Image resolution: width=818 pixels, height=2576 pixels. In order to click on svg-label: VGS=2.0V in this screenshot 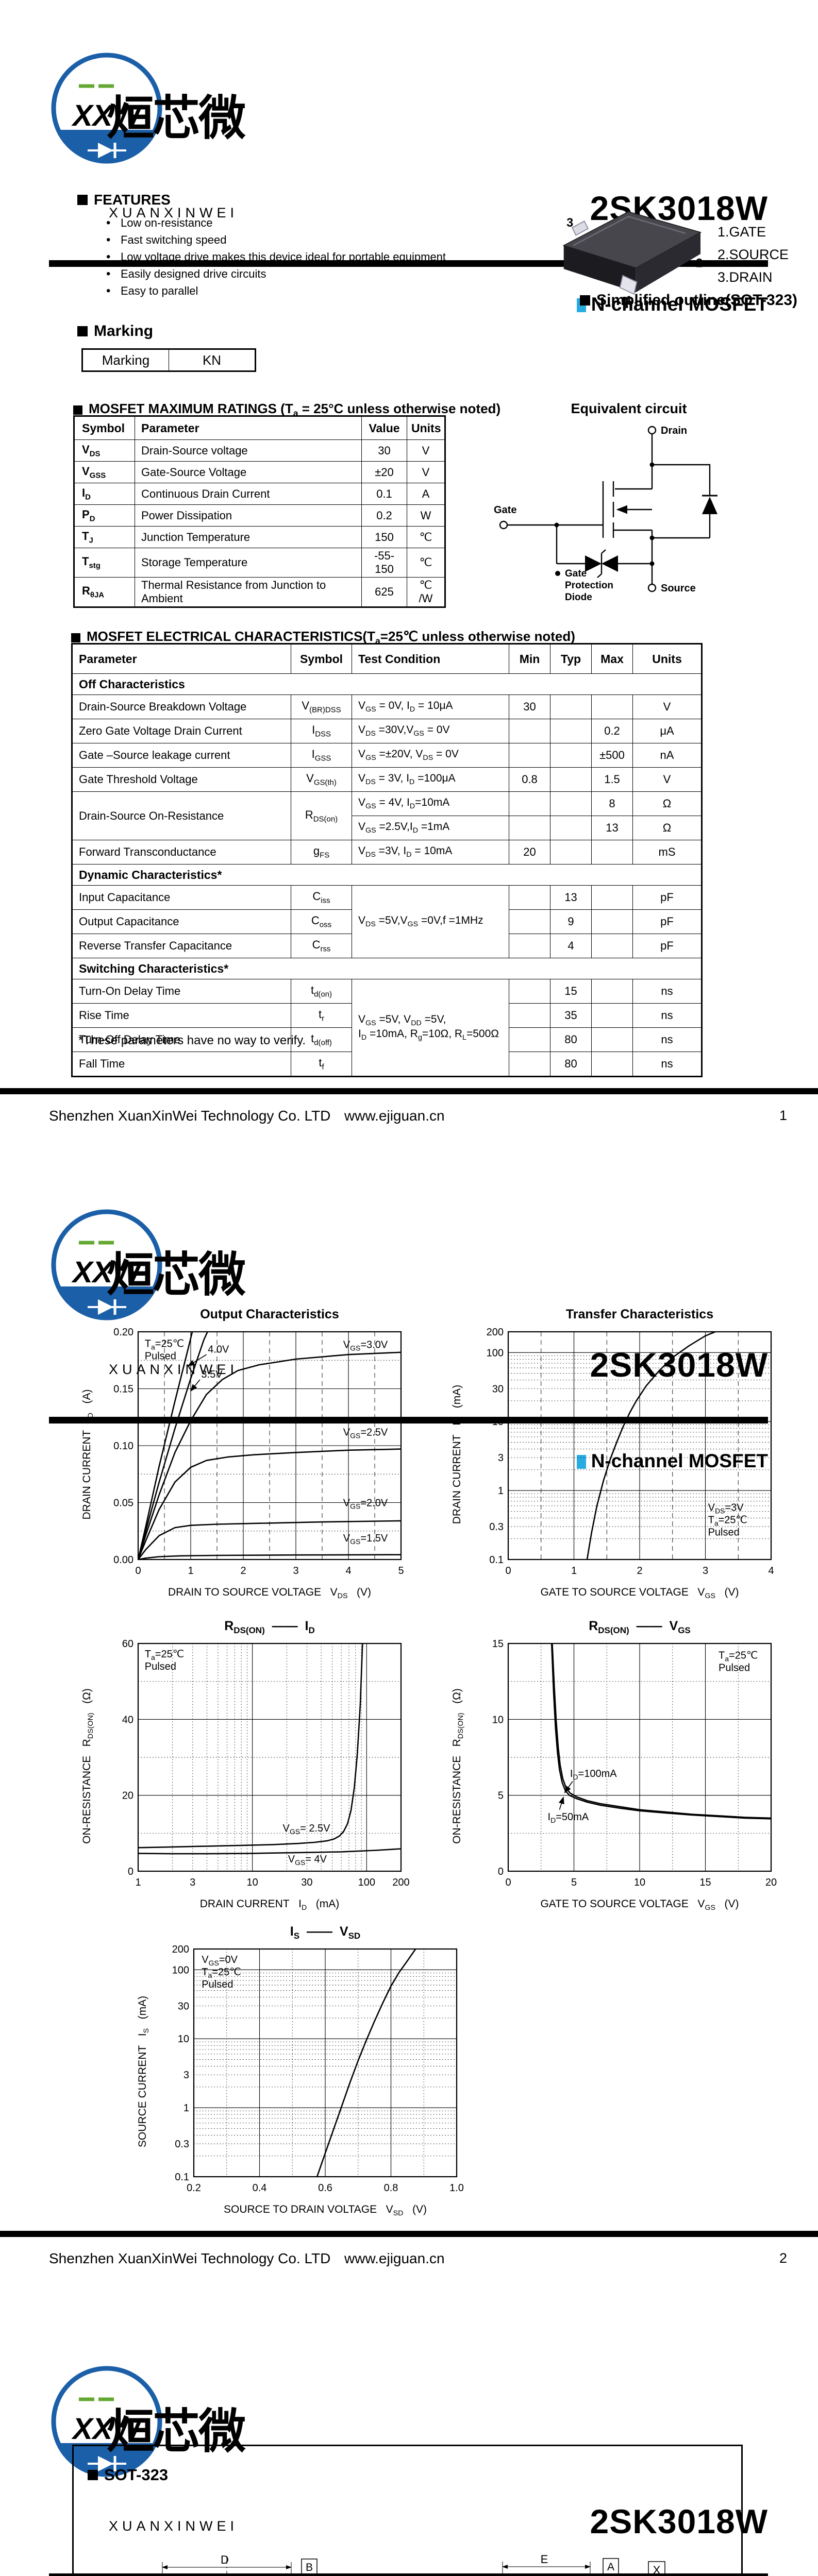, I will do `click(365, 1504)`.